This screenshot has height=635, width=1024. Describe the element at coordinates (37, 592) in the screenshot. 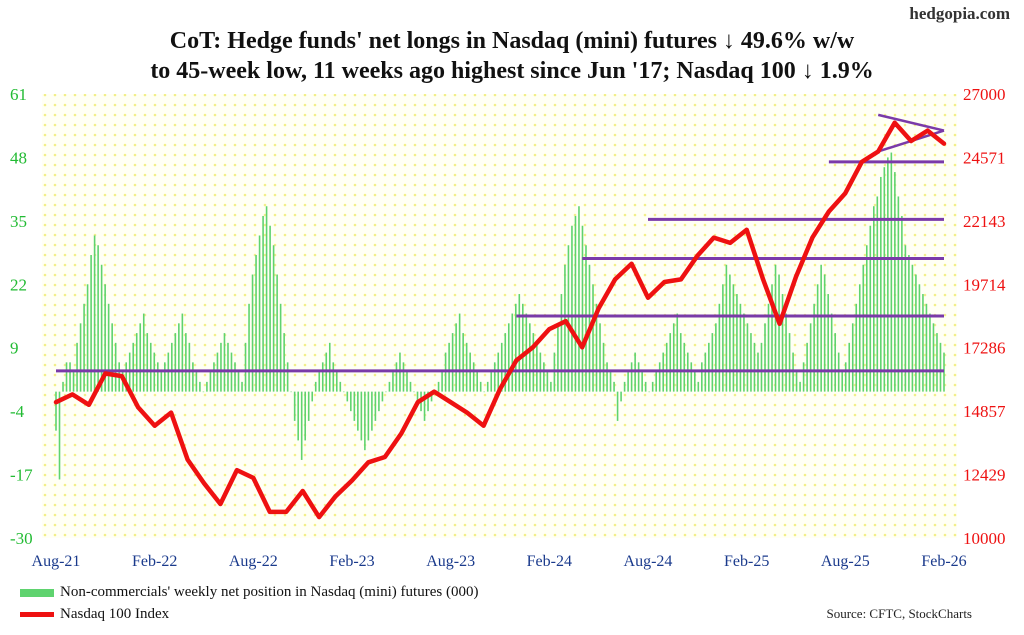

I see `legend-bars-swatch` at that location.